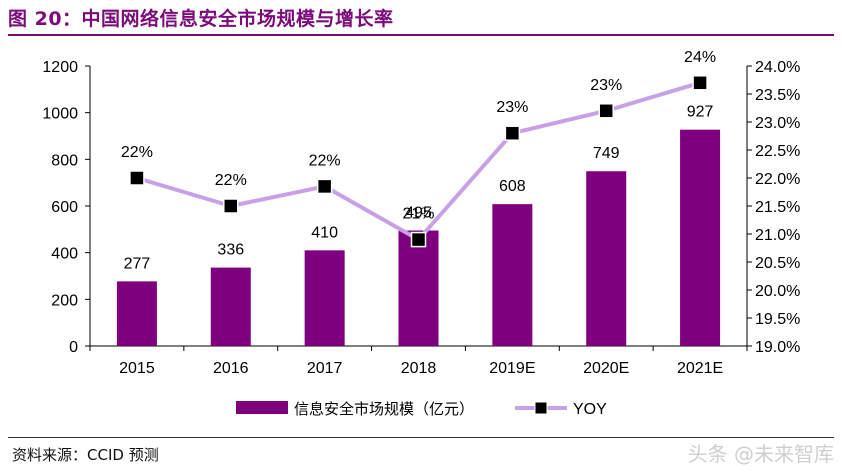 The image size is (842, 475). What do you see at coordinates (700, 57) in the screenshot?
I see `yoy-value-label: 24%` at bounding box center [700, 57].